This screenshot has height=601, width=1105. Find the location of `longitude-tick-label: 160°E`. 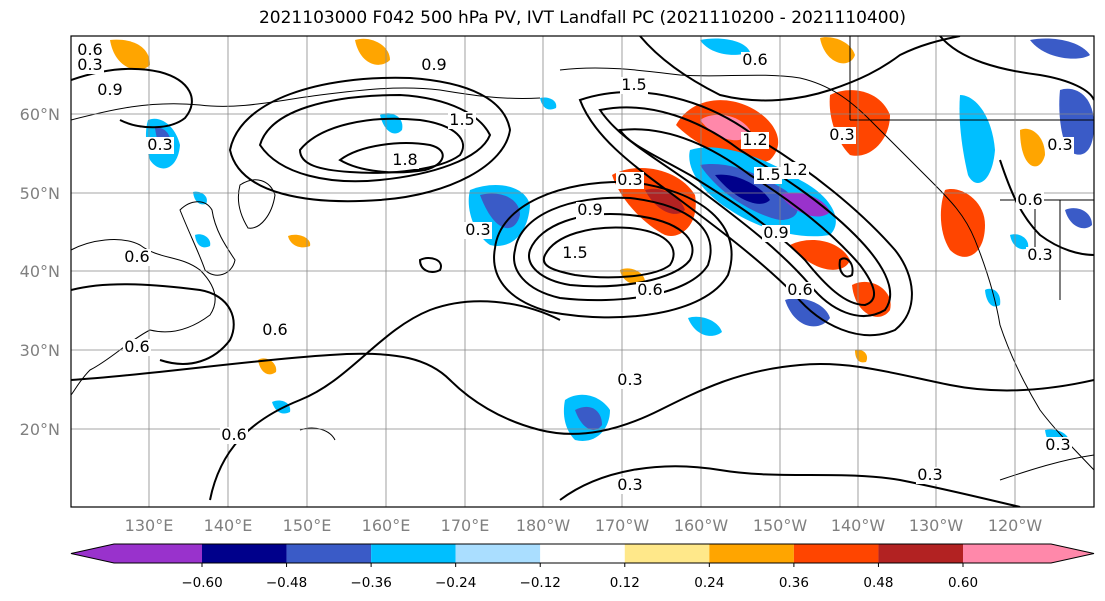

longitude-tick-label: 160°E is located at coordinates (386, 525).